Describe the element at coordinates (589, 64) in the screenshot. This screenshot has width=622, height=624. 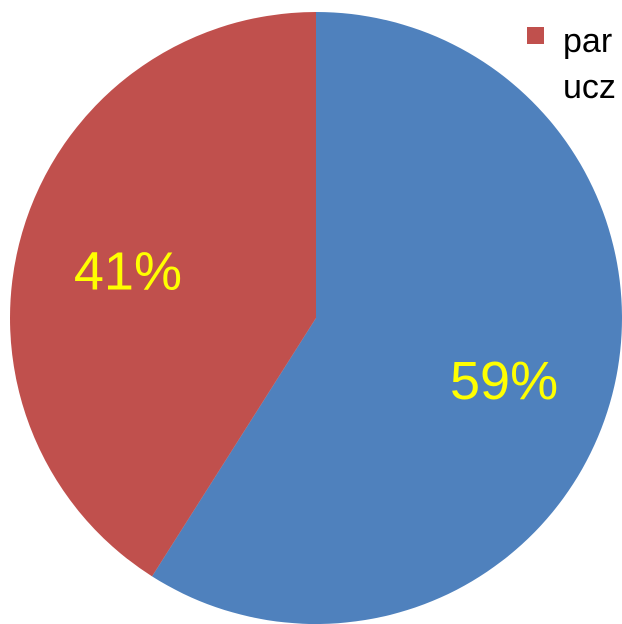
I see `legend-label: par ucz` at that location.